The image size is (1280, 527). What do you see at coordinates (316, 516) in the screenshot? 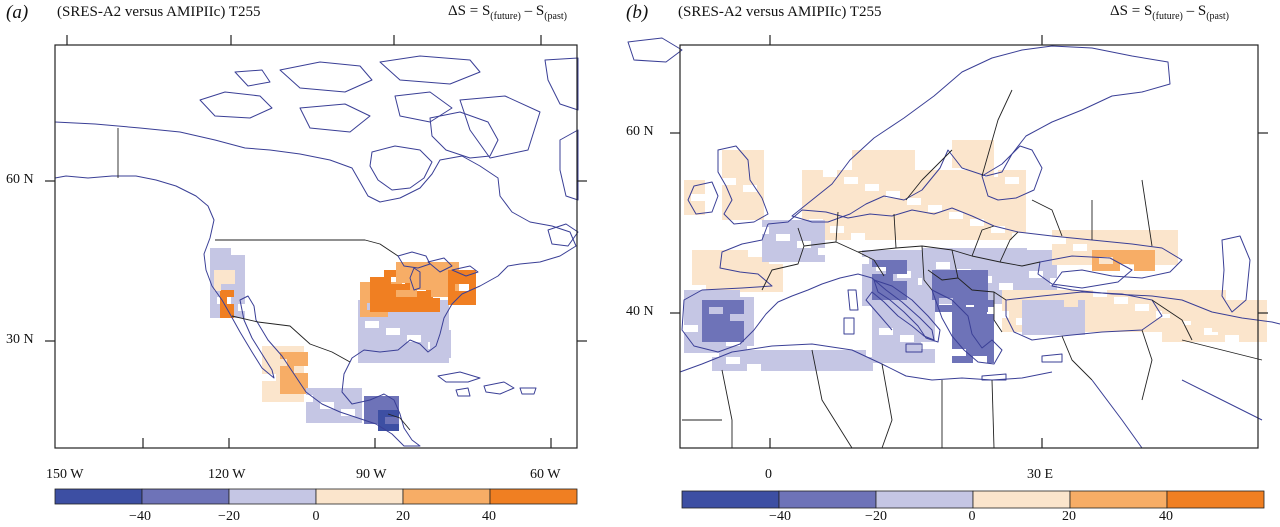
I see `cb-a-tick-2: 0` at bounding box center [316, 516].